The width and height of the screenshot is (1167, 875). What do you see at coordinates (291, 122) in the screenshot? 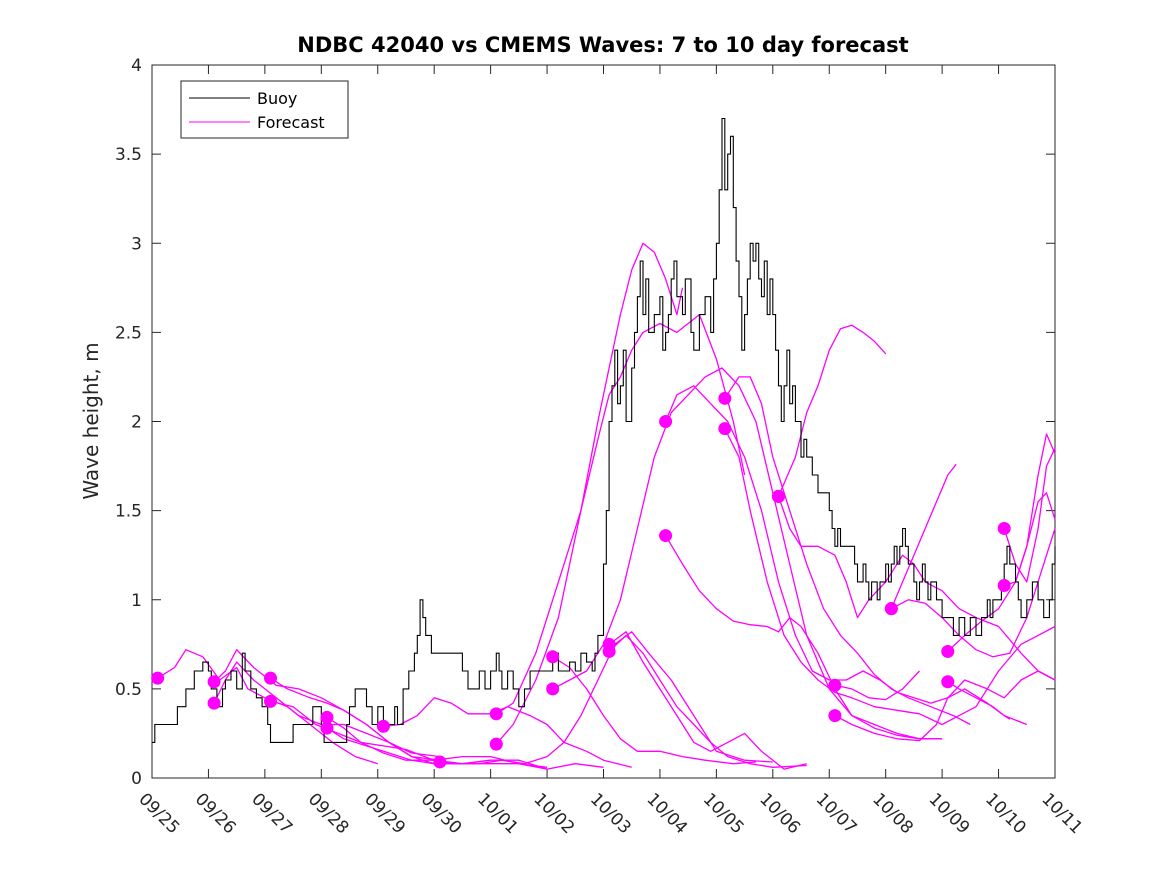
I see `legend-forecast-label: Forecast` at bounding box center [291, 122].